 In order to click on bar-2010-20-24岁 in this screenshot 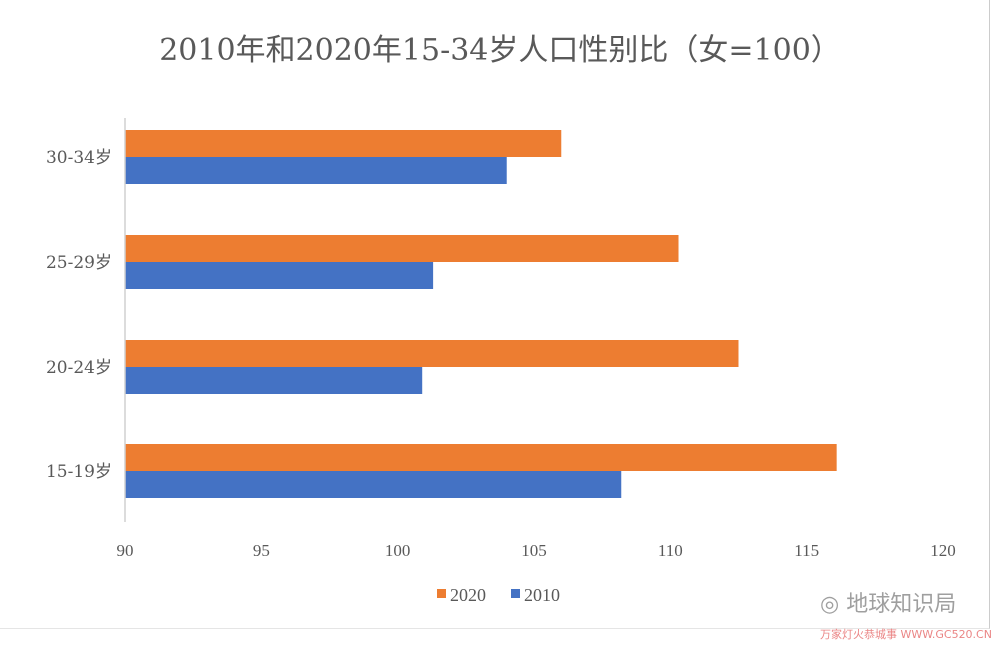, I will do `click(274, 380)`.